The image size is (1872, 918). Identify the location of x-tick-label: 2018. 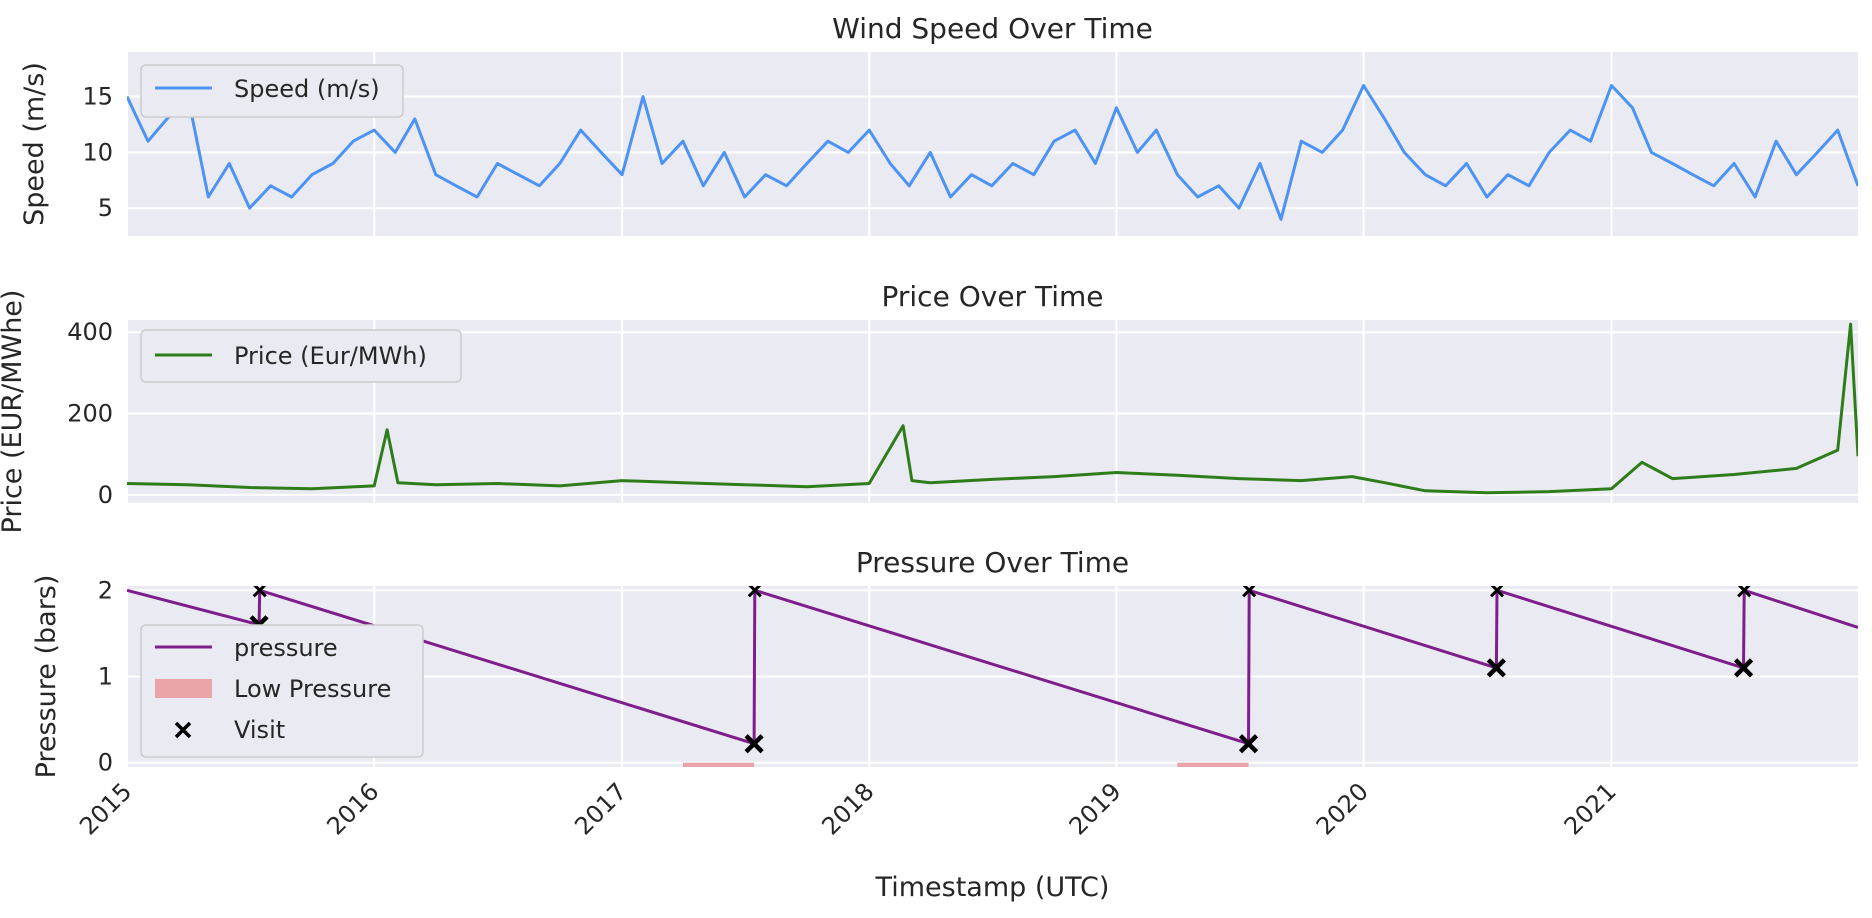
(847, 808).